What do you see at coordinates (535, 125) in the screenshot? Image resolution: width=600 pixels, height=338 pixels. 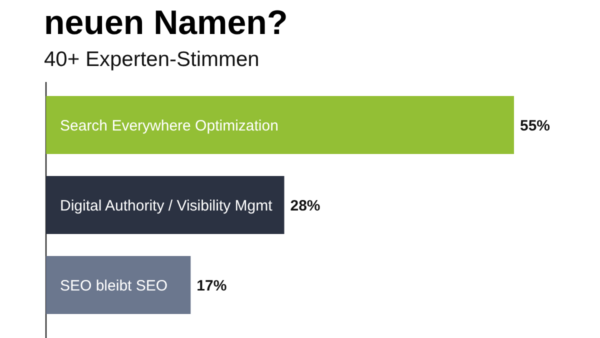 I see `data-label: 55%` at bounding box center [535, 125].